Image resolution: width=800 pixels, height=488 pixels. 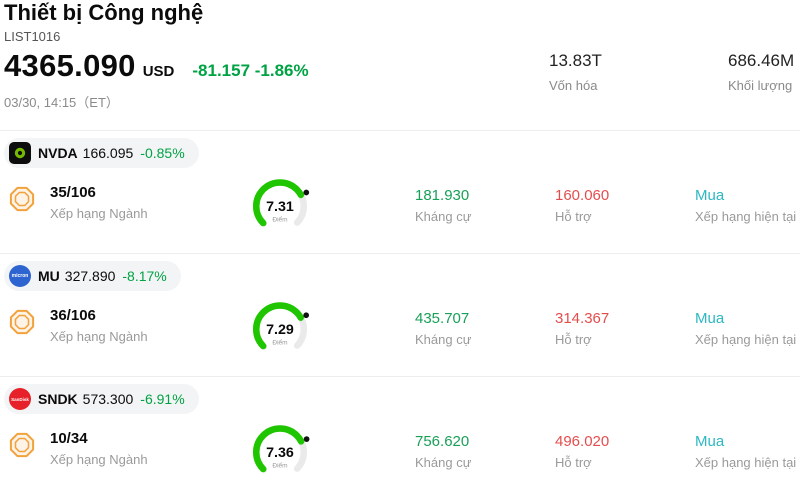 I want to click on nvidia-eye-icon, so click(x=20, y=153).